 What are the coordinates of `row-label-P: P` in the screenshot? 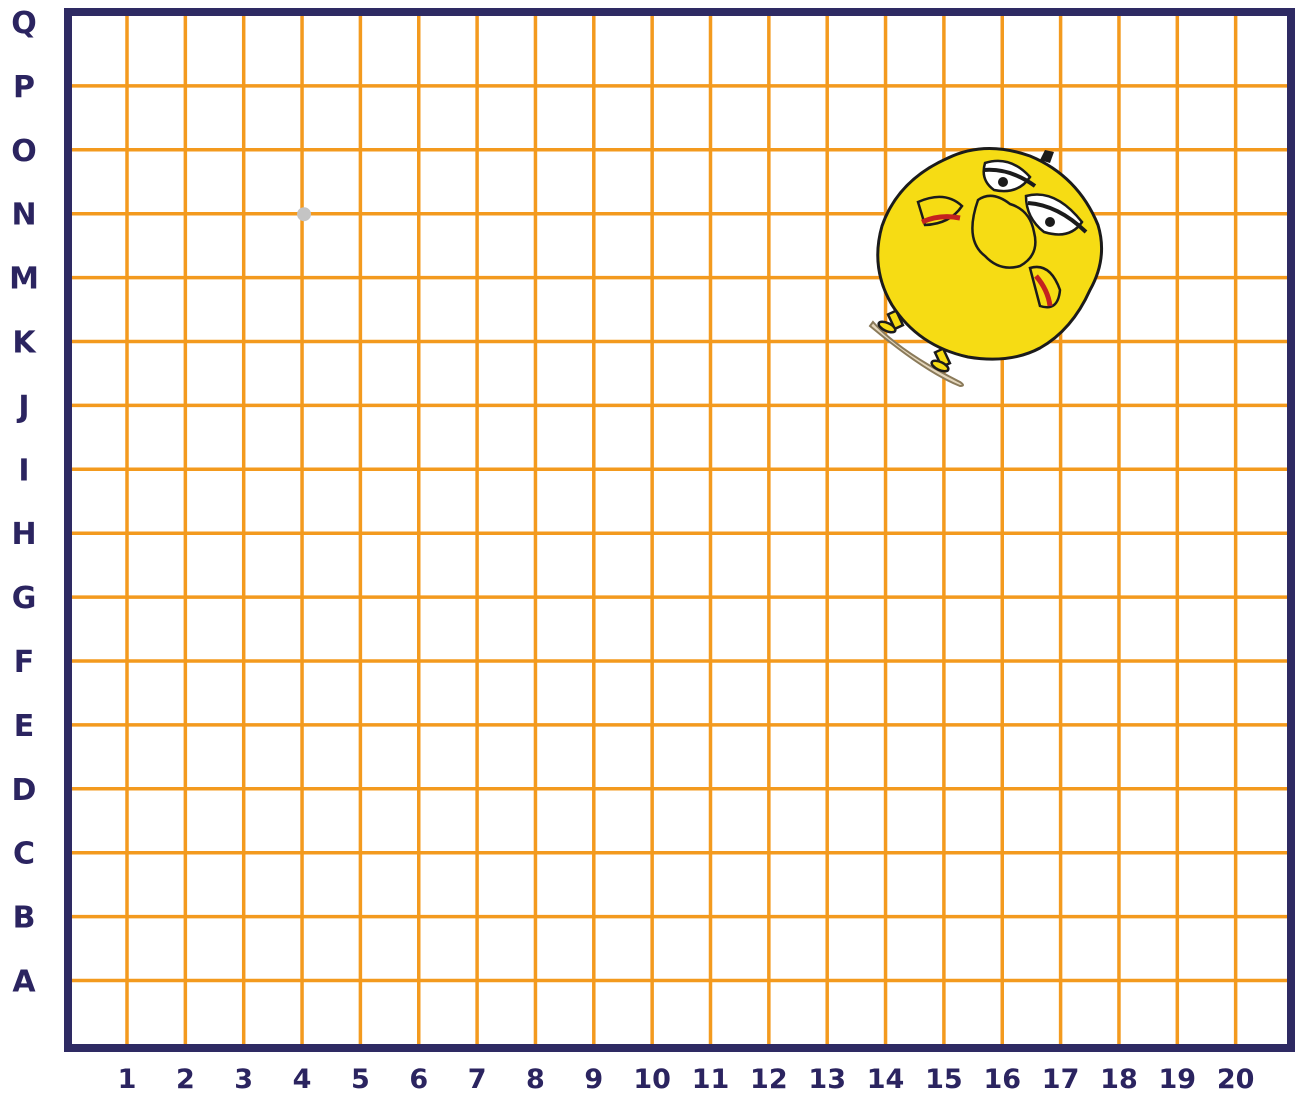 It's located at (24, 87).